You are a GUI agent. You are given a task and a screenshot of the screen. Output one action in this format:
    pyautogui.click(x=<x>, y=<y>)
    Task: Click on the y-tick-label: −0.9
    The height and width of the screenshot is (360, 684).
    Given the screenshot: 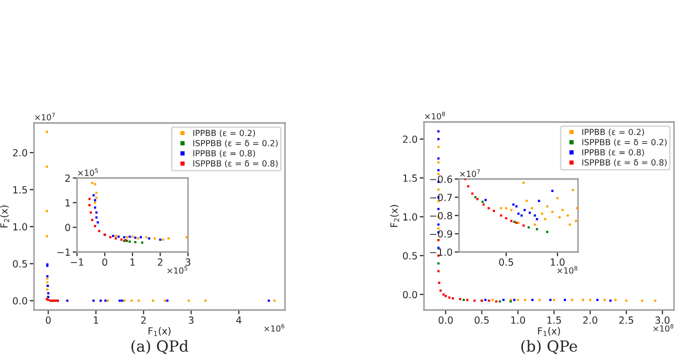 What is the action you would take?
    pyautogui.click(x=441, y=234)
    